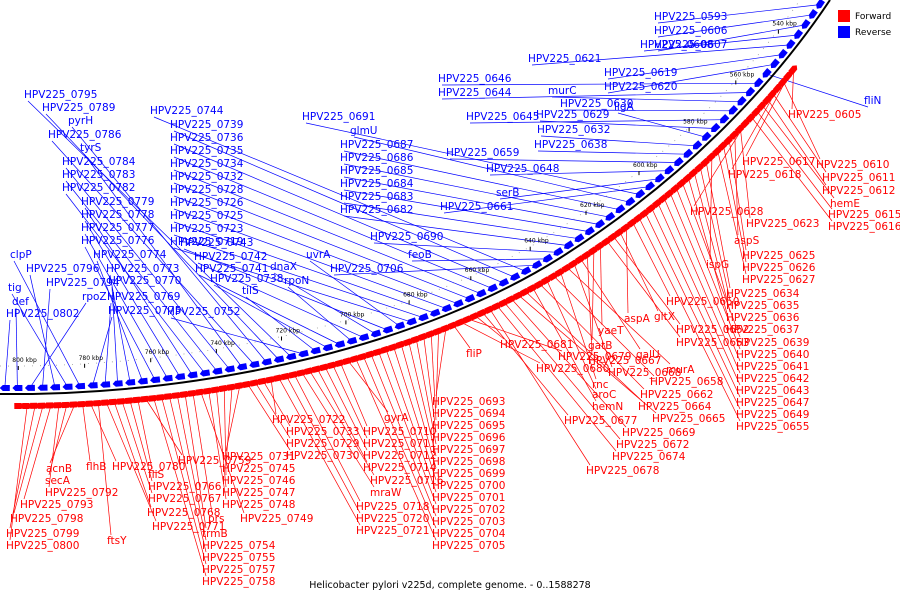 The image size is (900, 604). Describe the element at coordinates (562, 91) in the screenshot. I see `gene-label: murC` at that location.